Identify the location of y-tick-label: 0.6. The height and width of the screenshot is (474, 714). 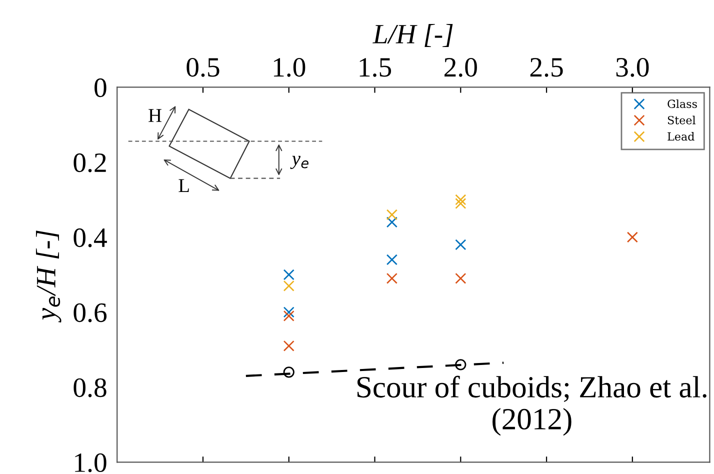
(90, 312).